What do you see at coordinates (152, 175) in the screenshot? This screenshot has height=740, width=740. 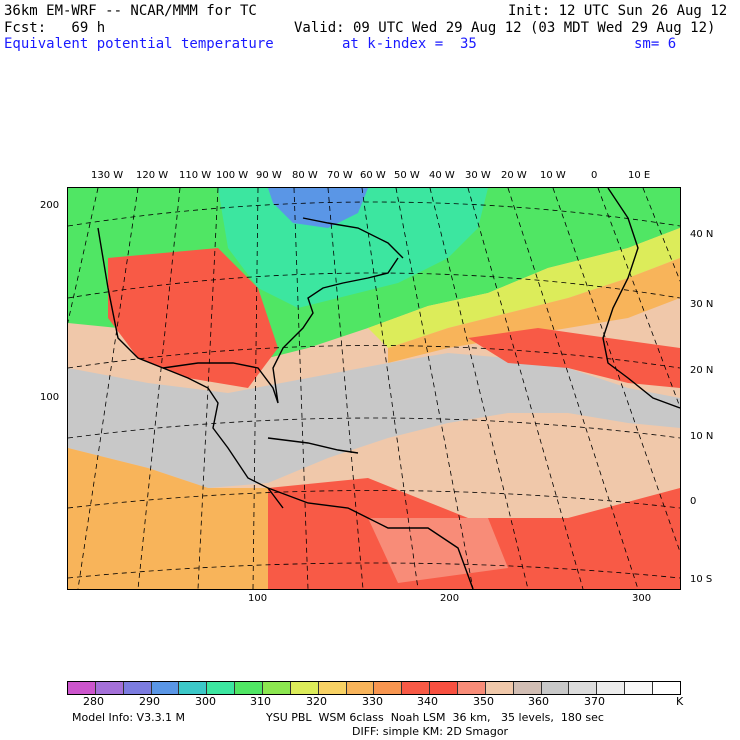 I see `lon-label: 120 W` at bounding box center [152, 175].